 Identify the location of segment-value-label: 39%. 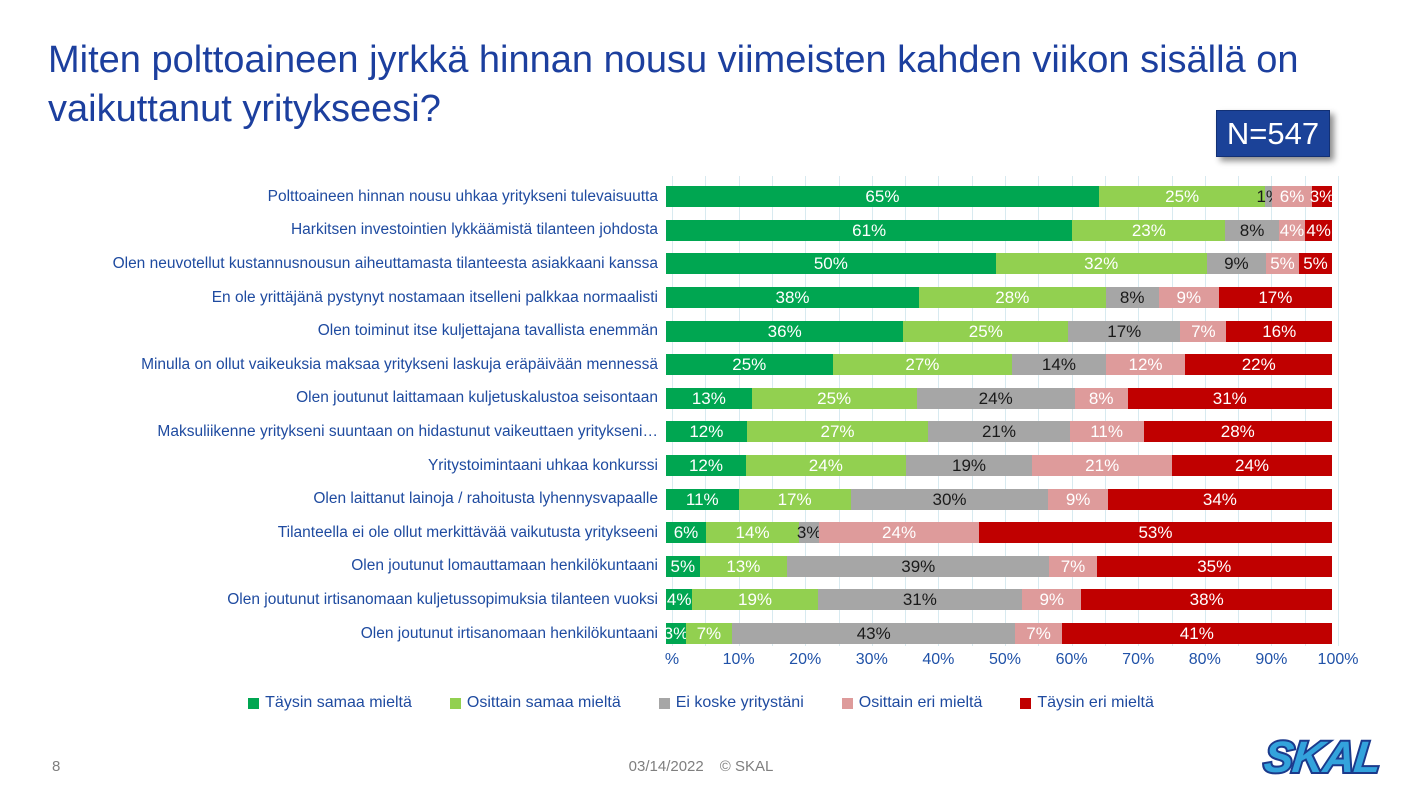
(918, 566).